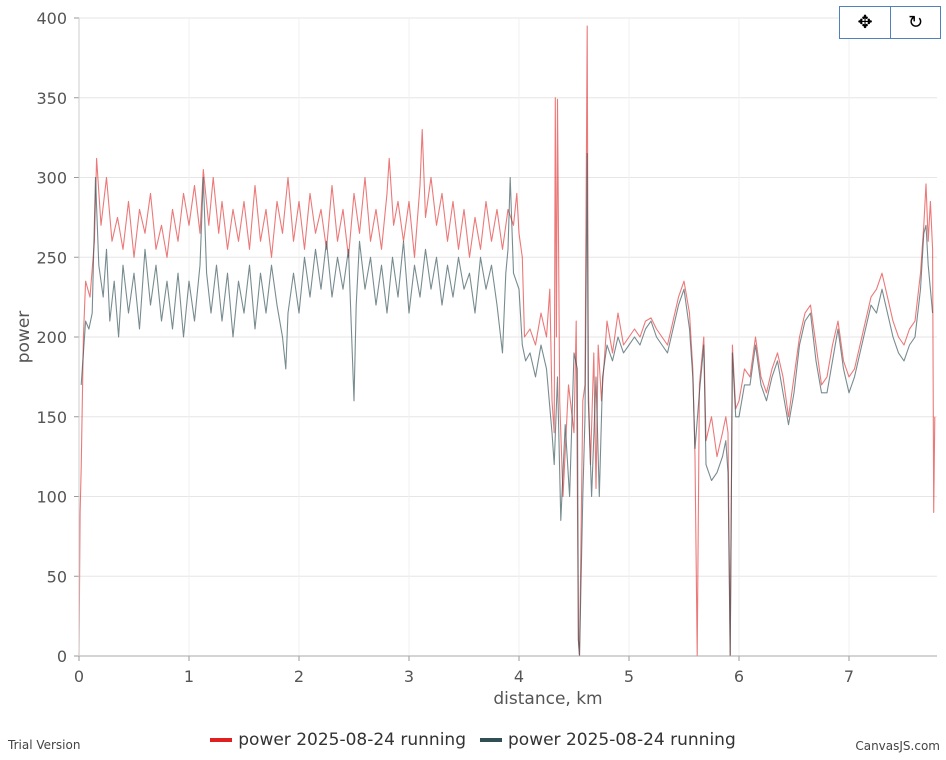  I want to click on x-tick-label: 2, so click(299, 676).